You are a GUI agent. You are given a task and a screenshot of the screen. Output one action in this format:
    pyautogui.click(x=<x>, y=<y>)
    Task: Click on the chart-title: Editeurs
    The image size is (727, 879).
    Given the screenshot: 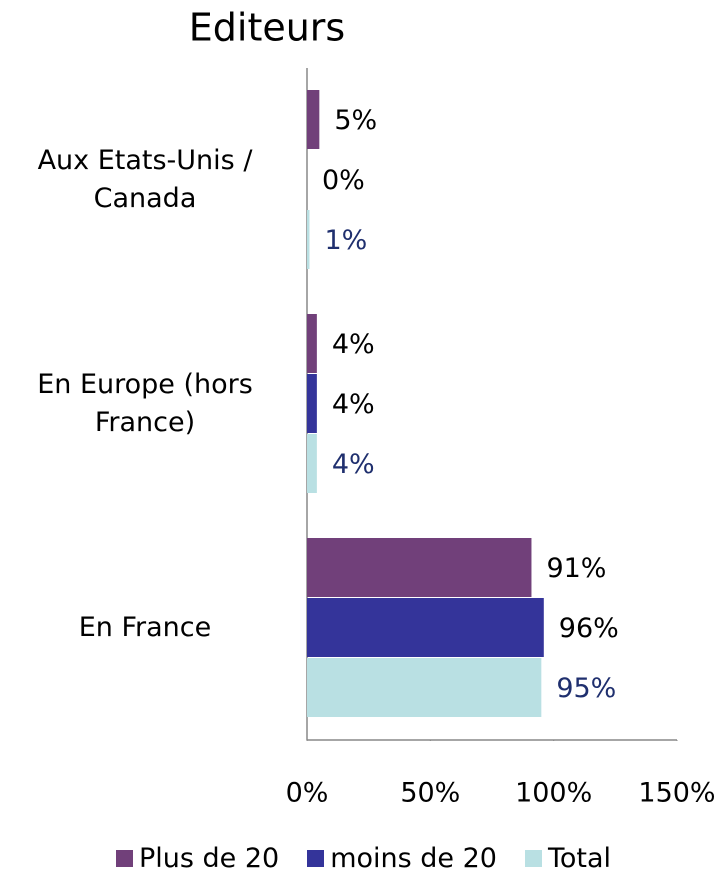 What is the action you would take?
    pyautogui.click(x=267, y=28)
    